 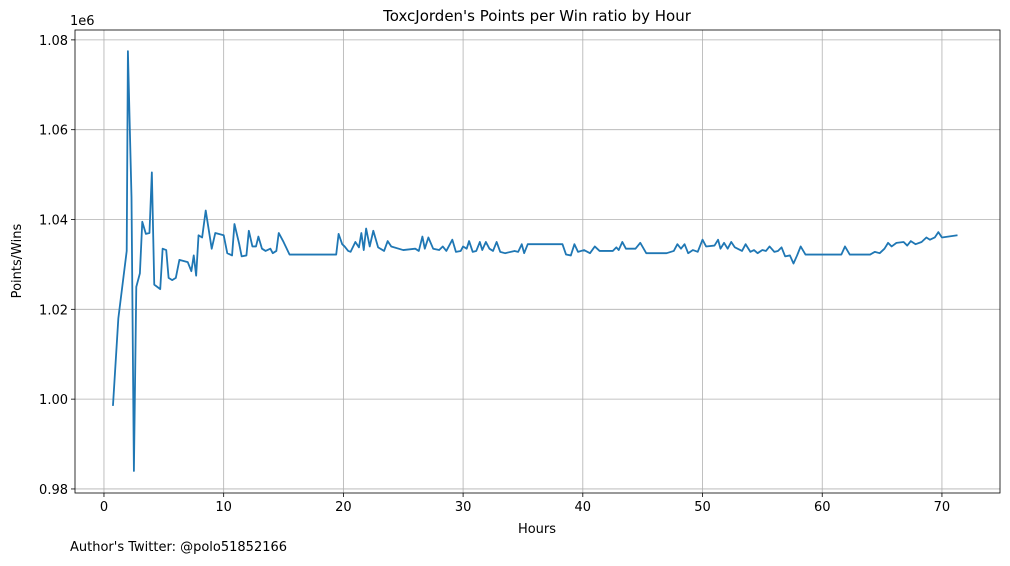 What do you see at coordinates (942, 507) in the screenshot?
I see `x-tick-label: 70` at bounding box center [942, 507].